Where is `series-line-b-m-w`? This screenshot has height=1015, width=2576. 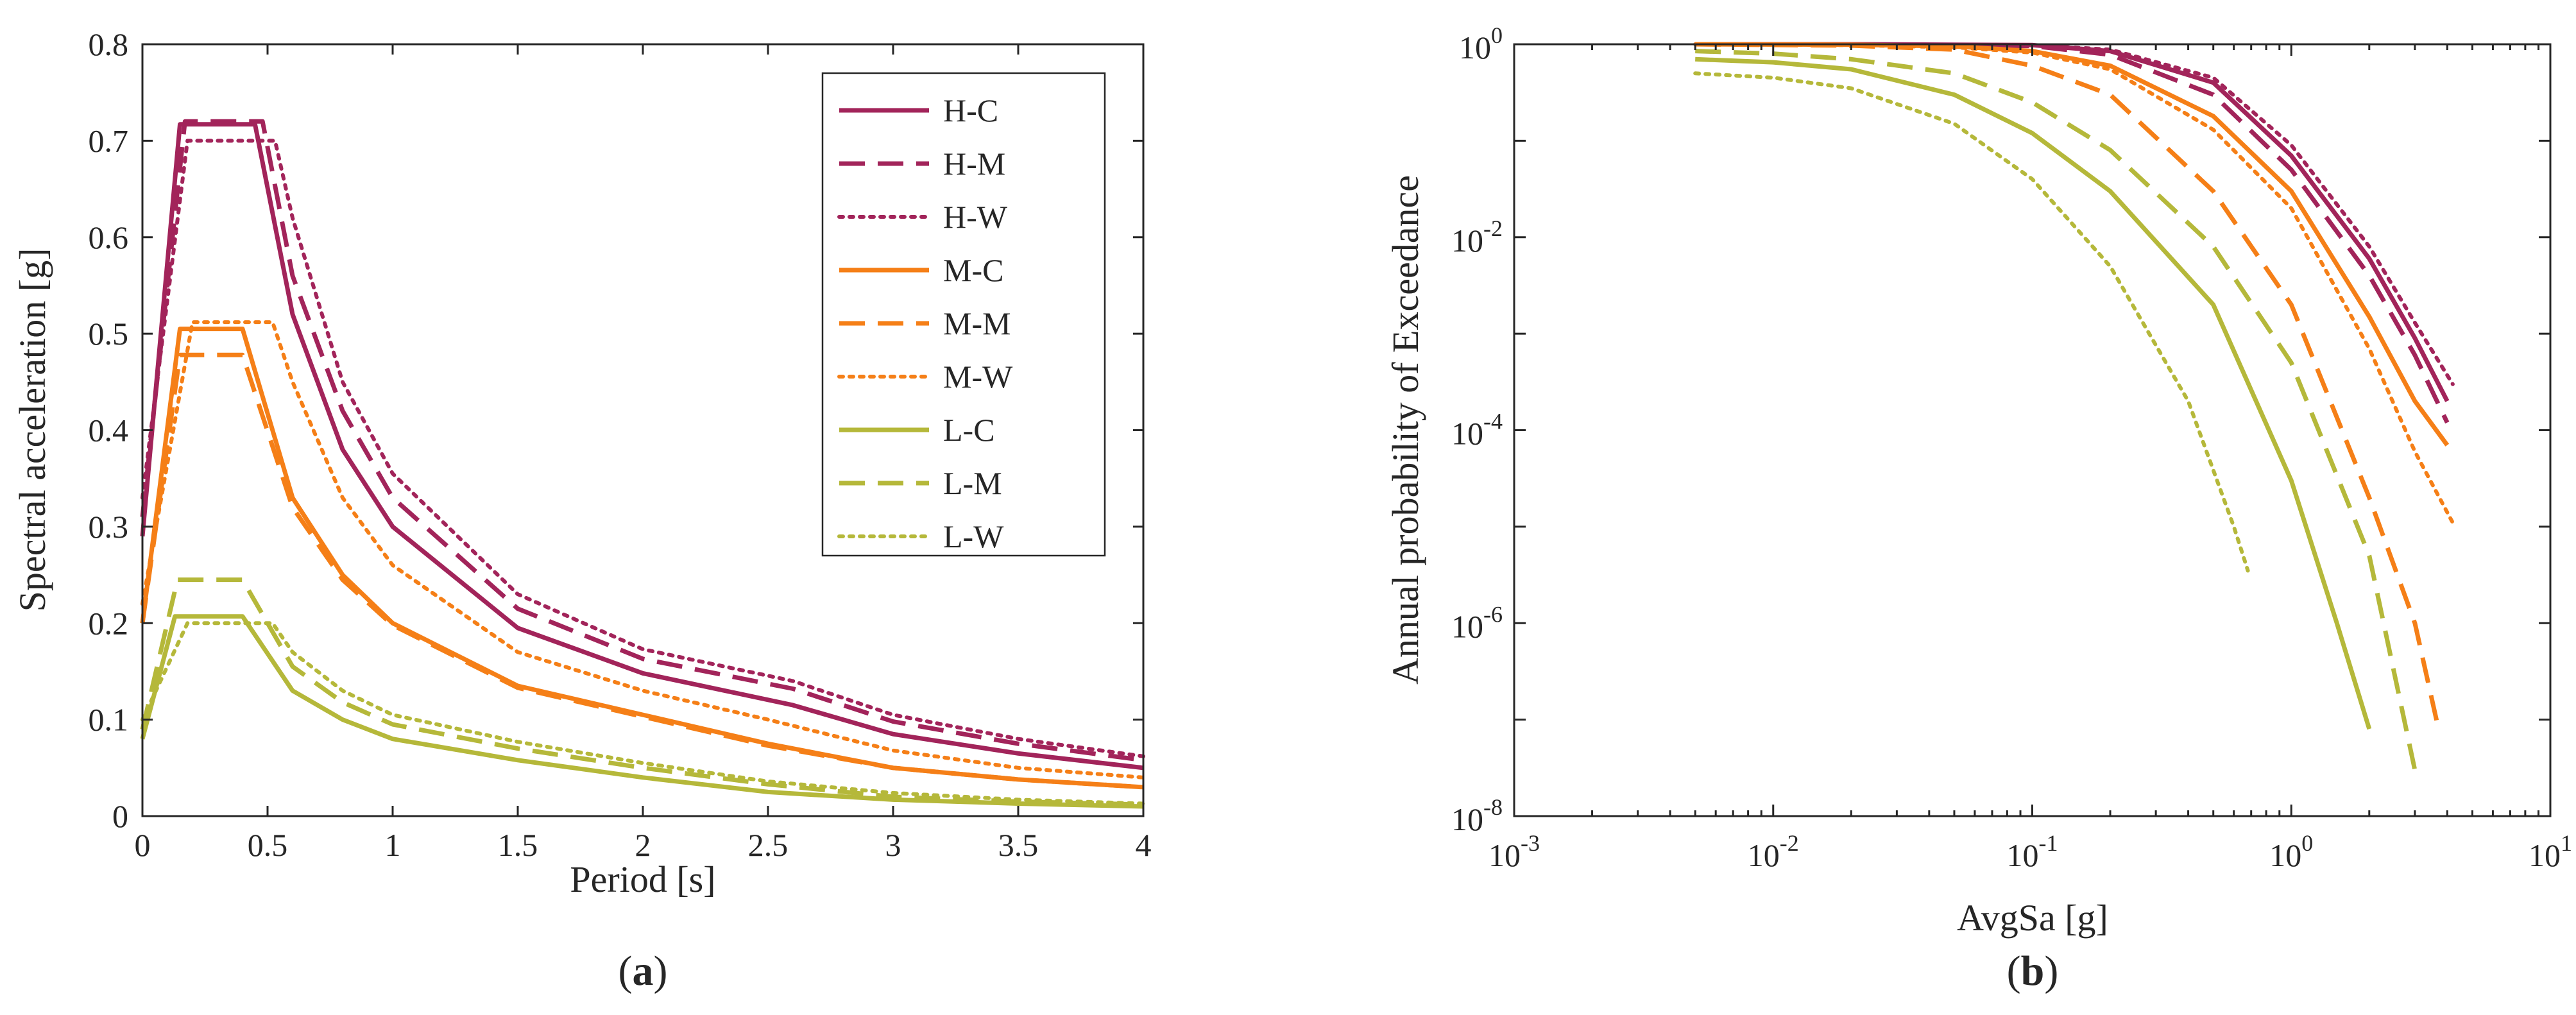 series-line-b-m-w is located at coordinates (2074, 283).